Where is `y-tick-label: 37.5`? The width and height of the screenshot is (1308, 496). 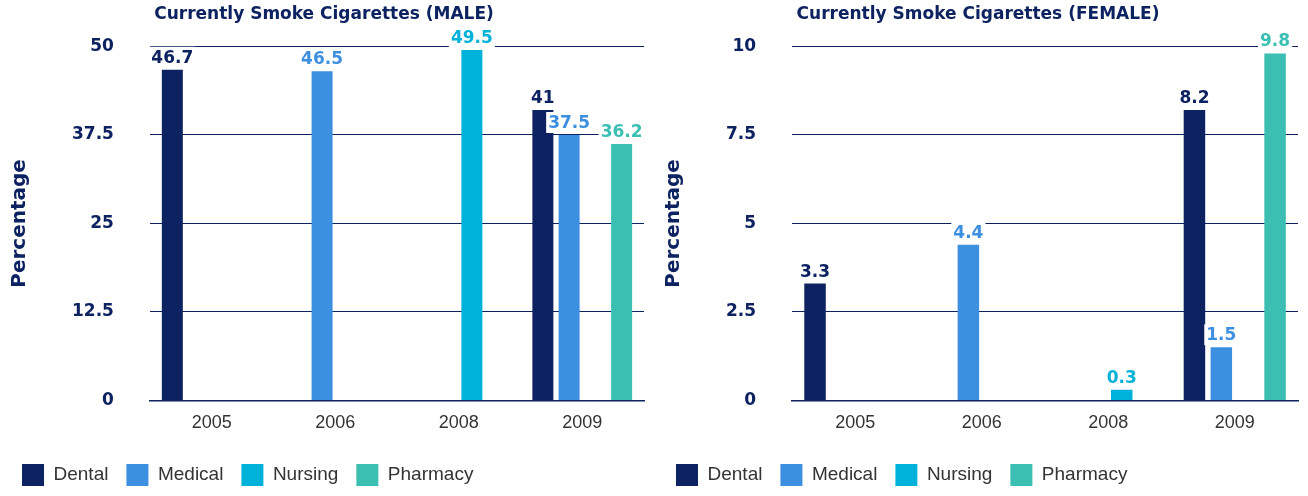 y-tick-label: 37.5 is located at coordinates (92, 133).